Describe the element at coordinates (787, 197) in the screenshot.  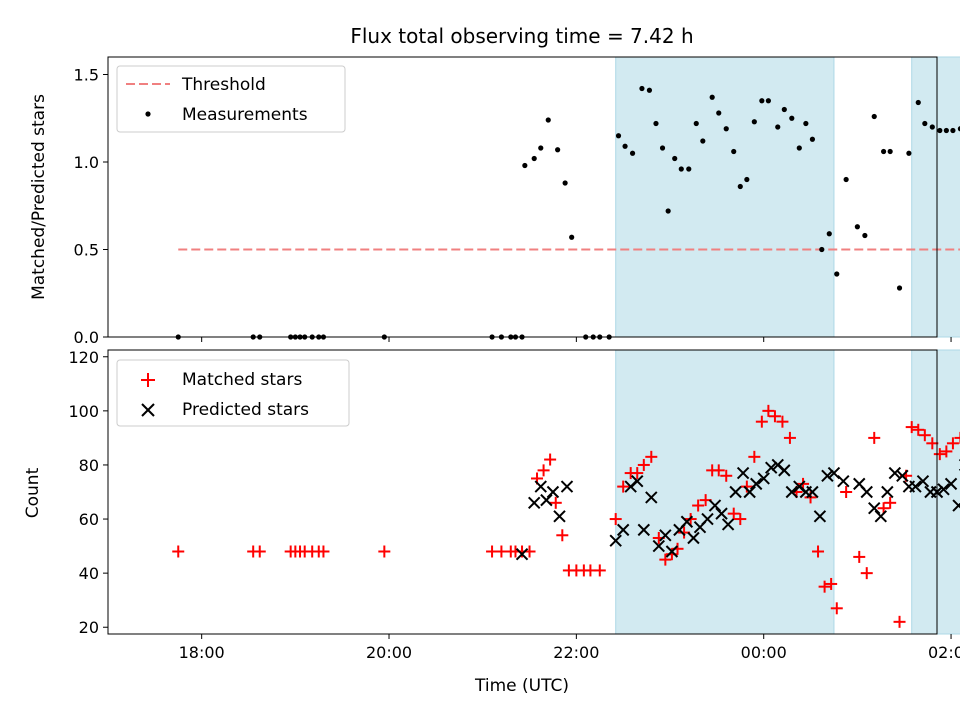
I see `top-shaded-intervals` at that location.